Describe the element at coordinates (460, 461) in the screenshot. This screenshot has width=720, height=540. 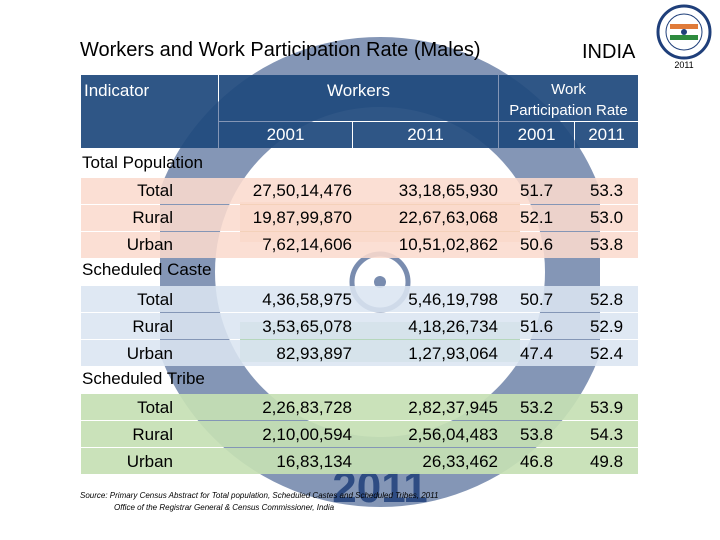
I see `workers-2011: 26,33,462` at that location.